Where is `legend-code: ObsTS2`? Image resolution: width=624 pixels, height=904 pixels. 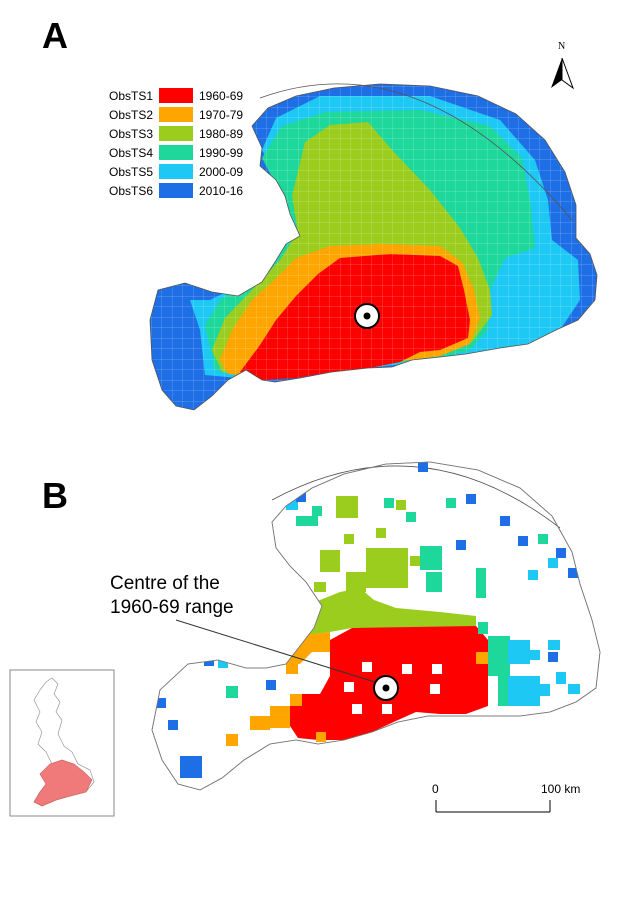
legend-code: ObsTS2 is located at coordinates (130, 114).